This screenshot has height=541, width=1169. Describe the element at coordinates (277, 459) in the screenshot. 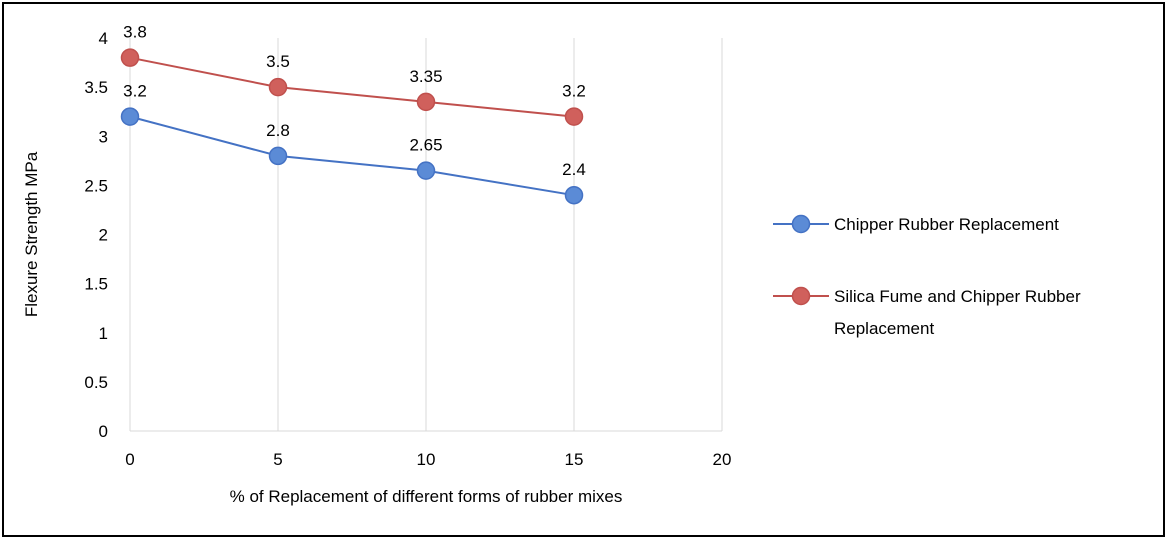

I see `x-tick-label: 5` at that location.